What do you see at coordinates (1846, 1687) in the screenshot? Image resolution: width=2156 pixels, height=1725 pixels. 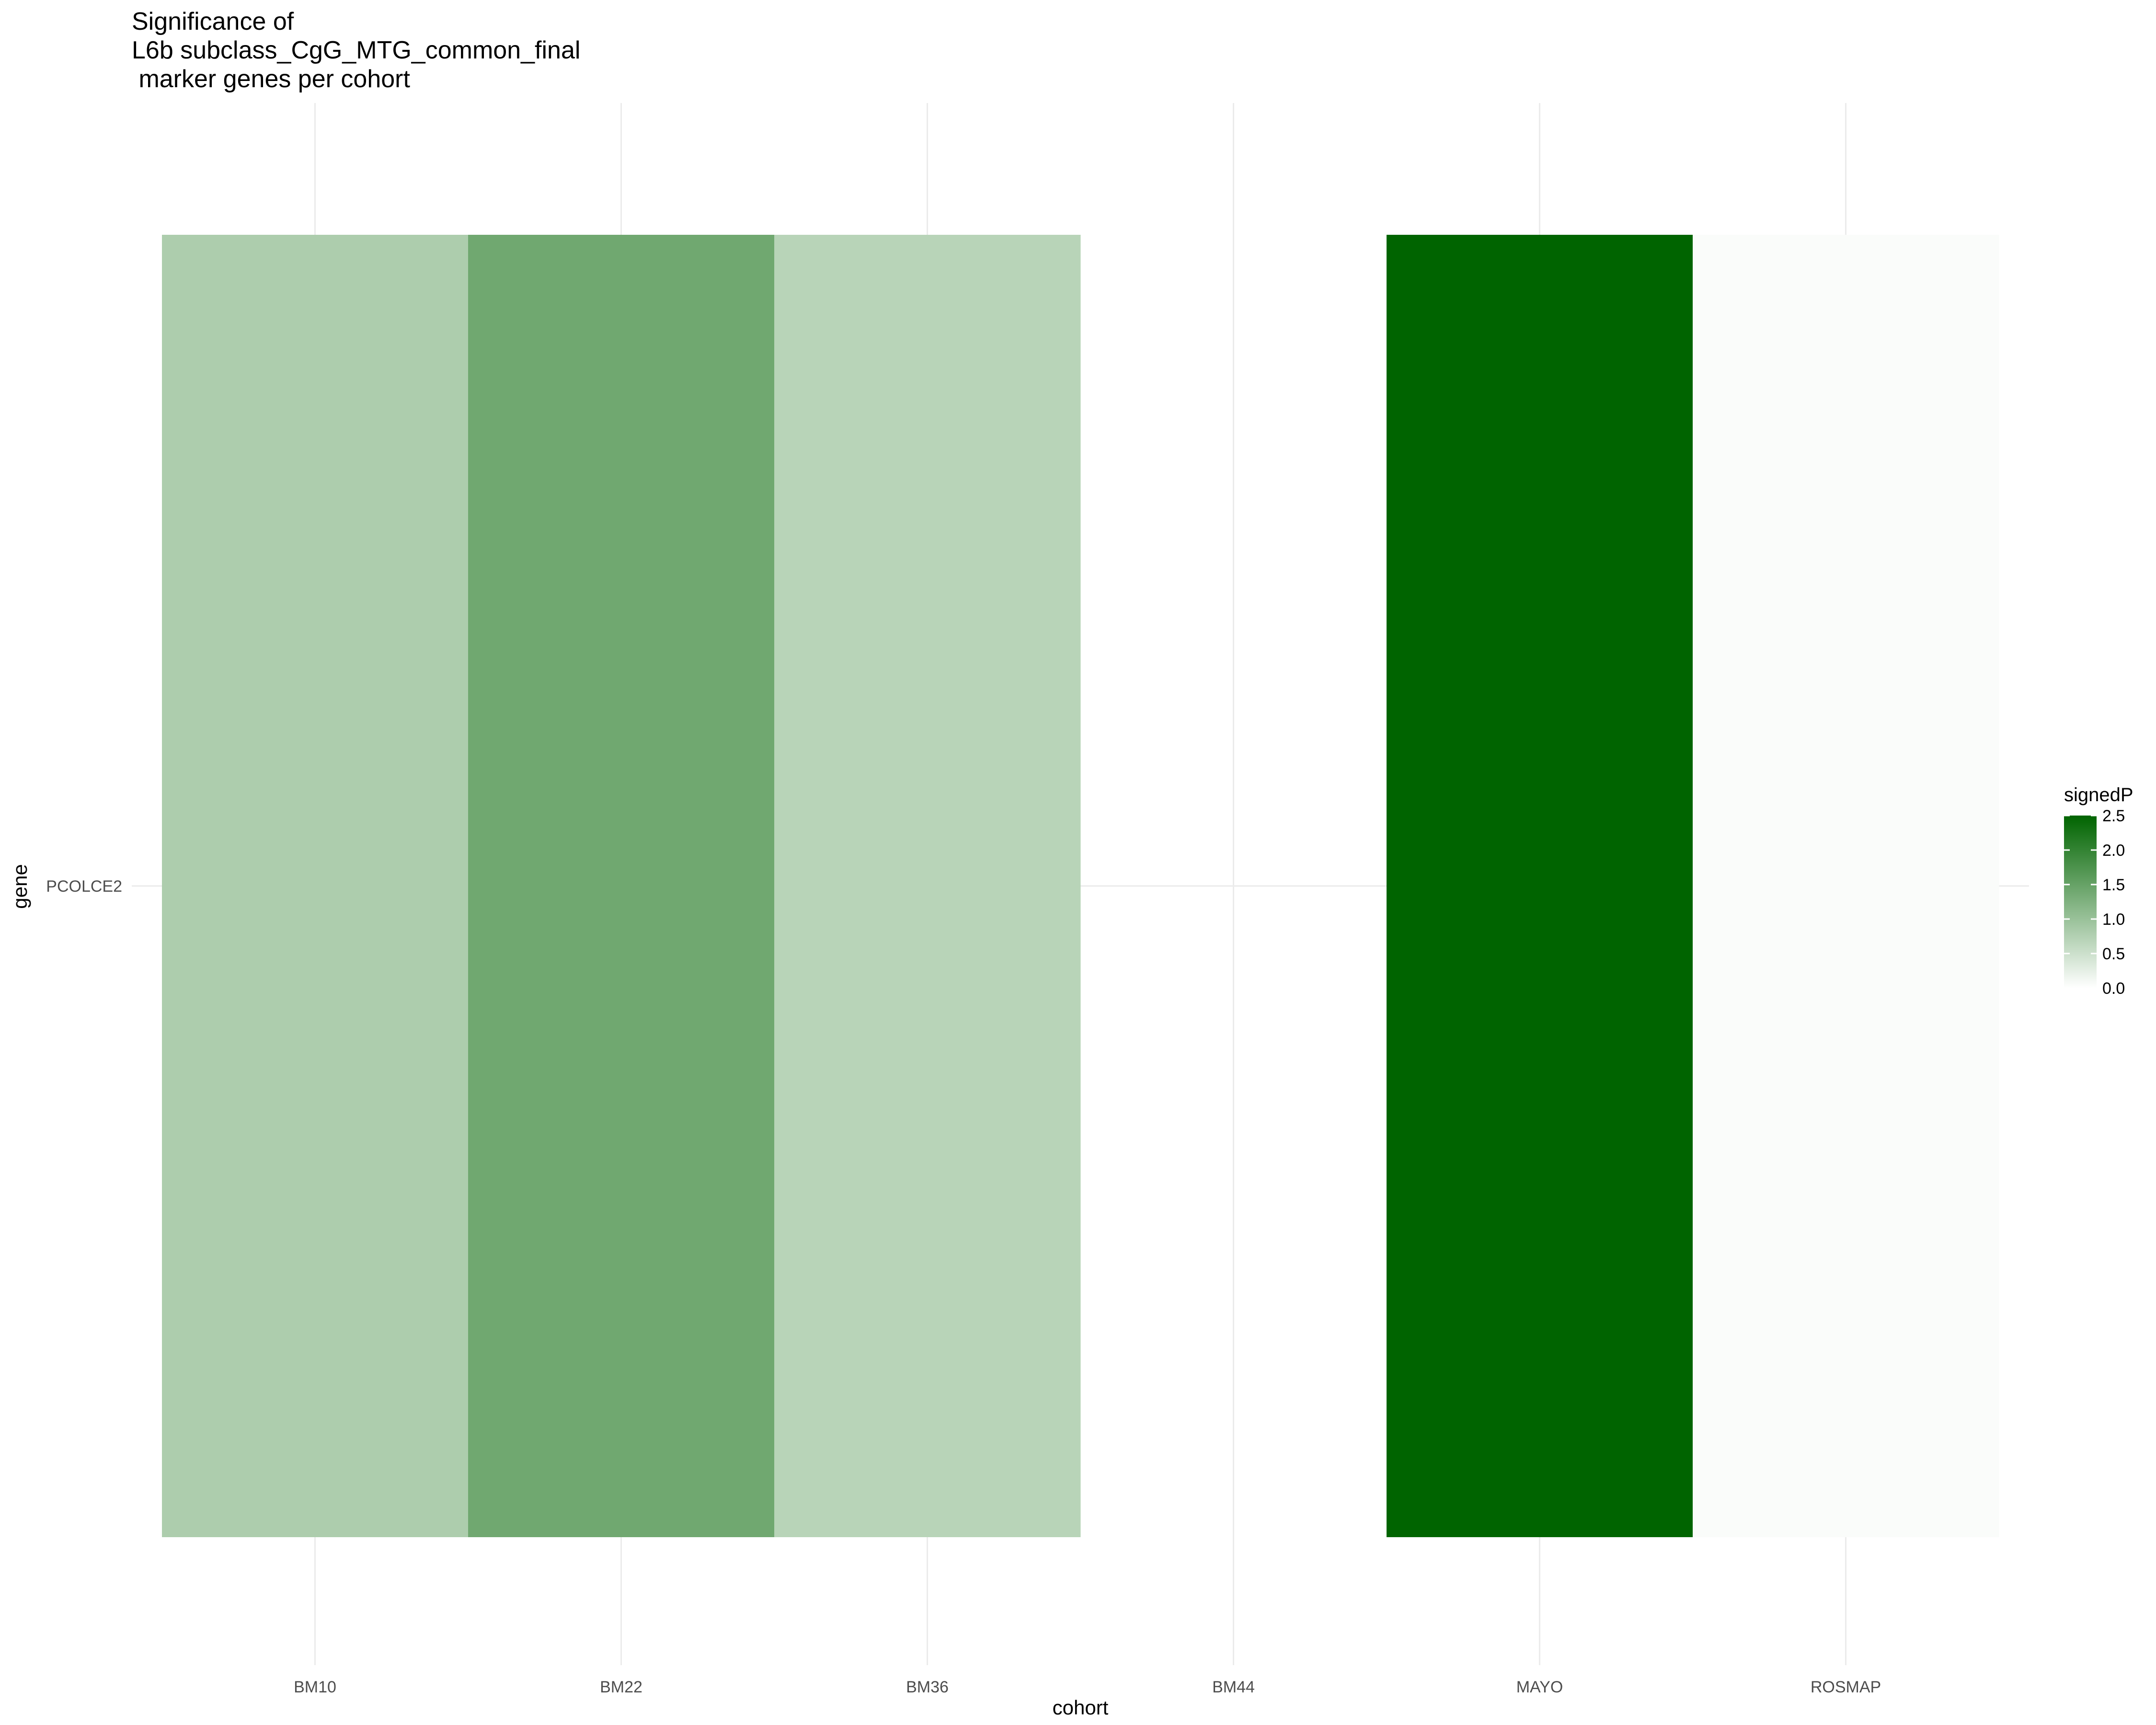 I see `x-tick-label: ROSMAP` at bounding box center [1846, 1687].